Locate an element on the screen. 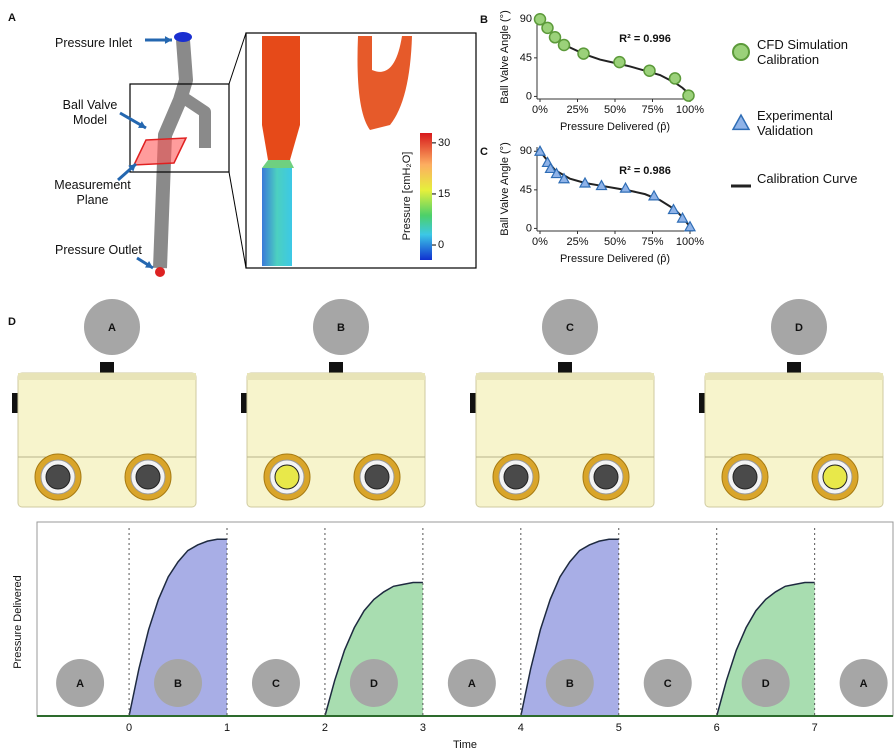  y-axis-label: Ball Valve Angle (°) is located at coordinates (505, 188).